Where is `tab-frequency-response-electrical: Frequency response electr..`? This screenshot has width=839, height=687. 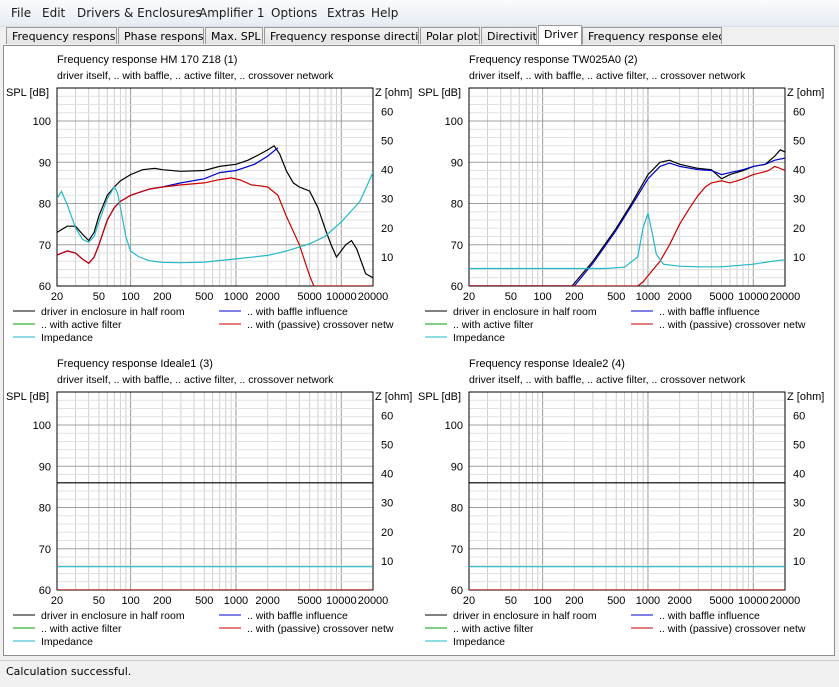
tab-frequency-response-electrical: Frequency response electr.. is located at coordinates (652, 35).